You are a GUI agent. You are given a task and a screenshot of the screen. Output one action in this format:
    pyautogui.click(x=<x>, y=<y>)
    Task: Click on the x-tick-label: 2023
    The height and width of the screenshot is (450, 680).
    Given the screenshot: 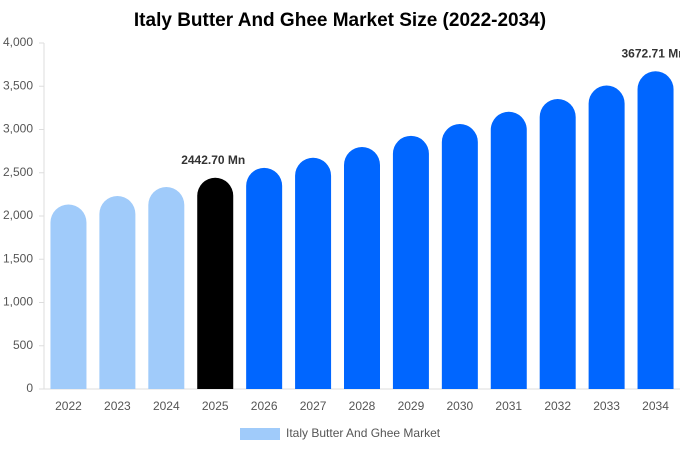 What is the action you would take?
    pyautogui.click(x=117, y=406)
    